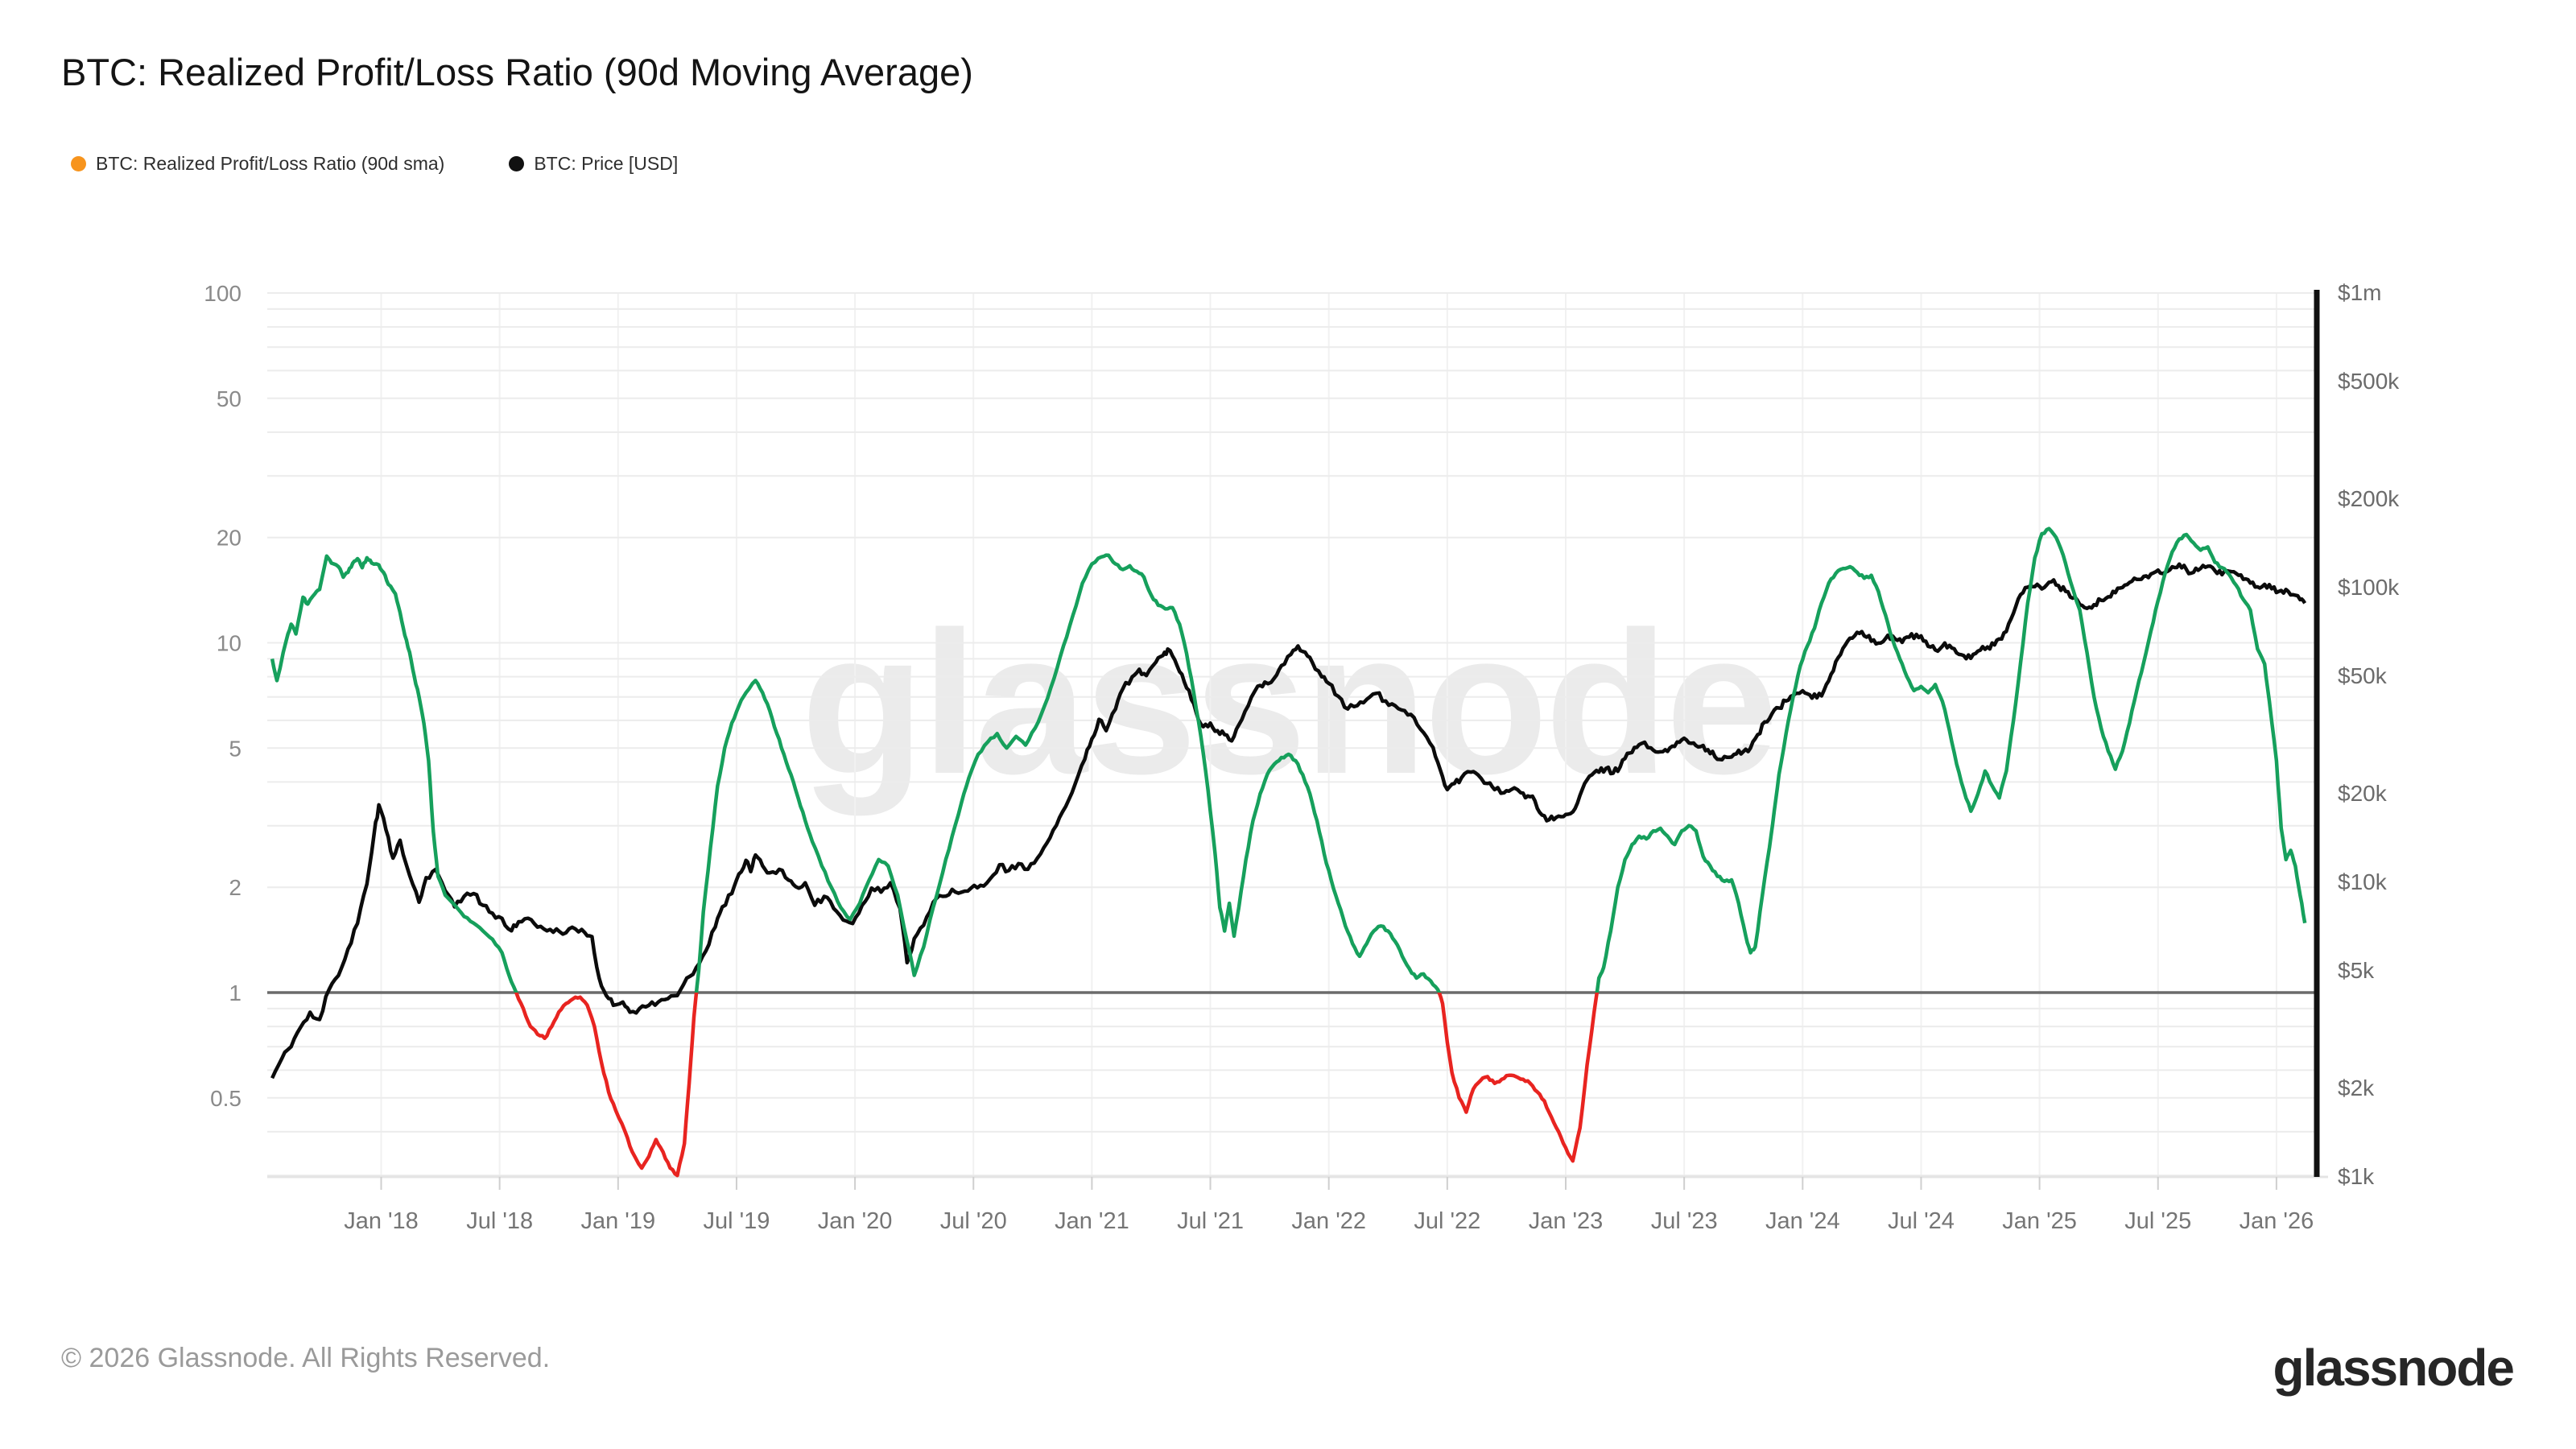  What do you see at coordinates (1057, 1085) in the screenshot?
I see `ratio-line-loss` at bounding box center [1057, 1085].